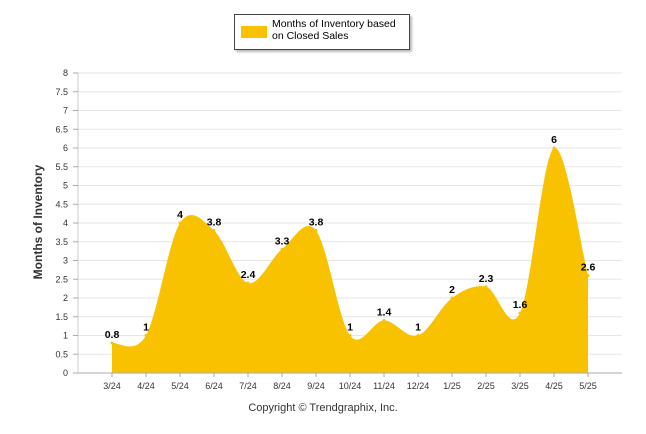 The image size is (646, 434). Describe the element at coordinates (61, 354) in the screenshot. I see `y-tick-label: 0.5` at that location.